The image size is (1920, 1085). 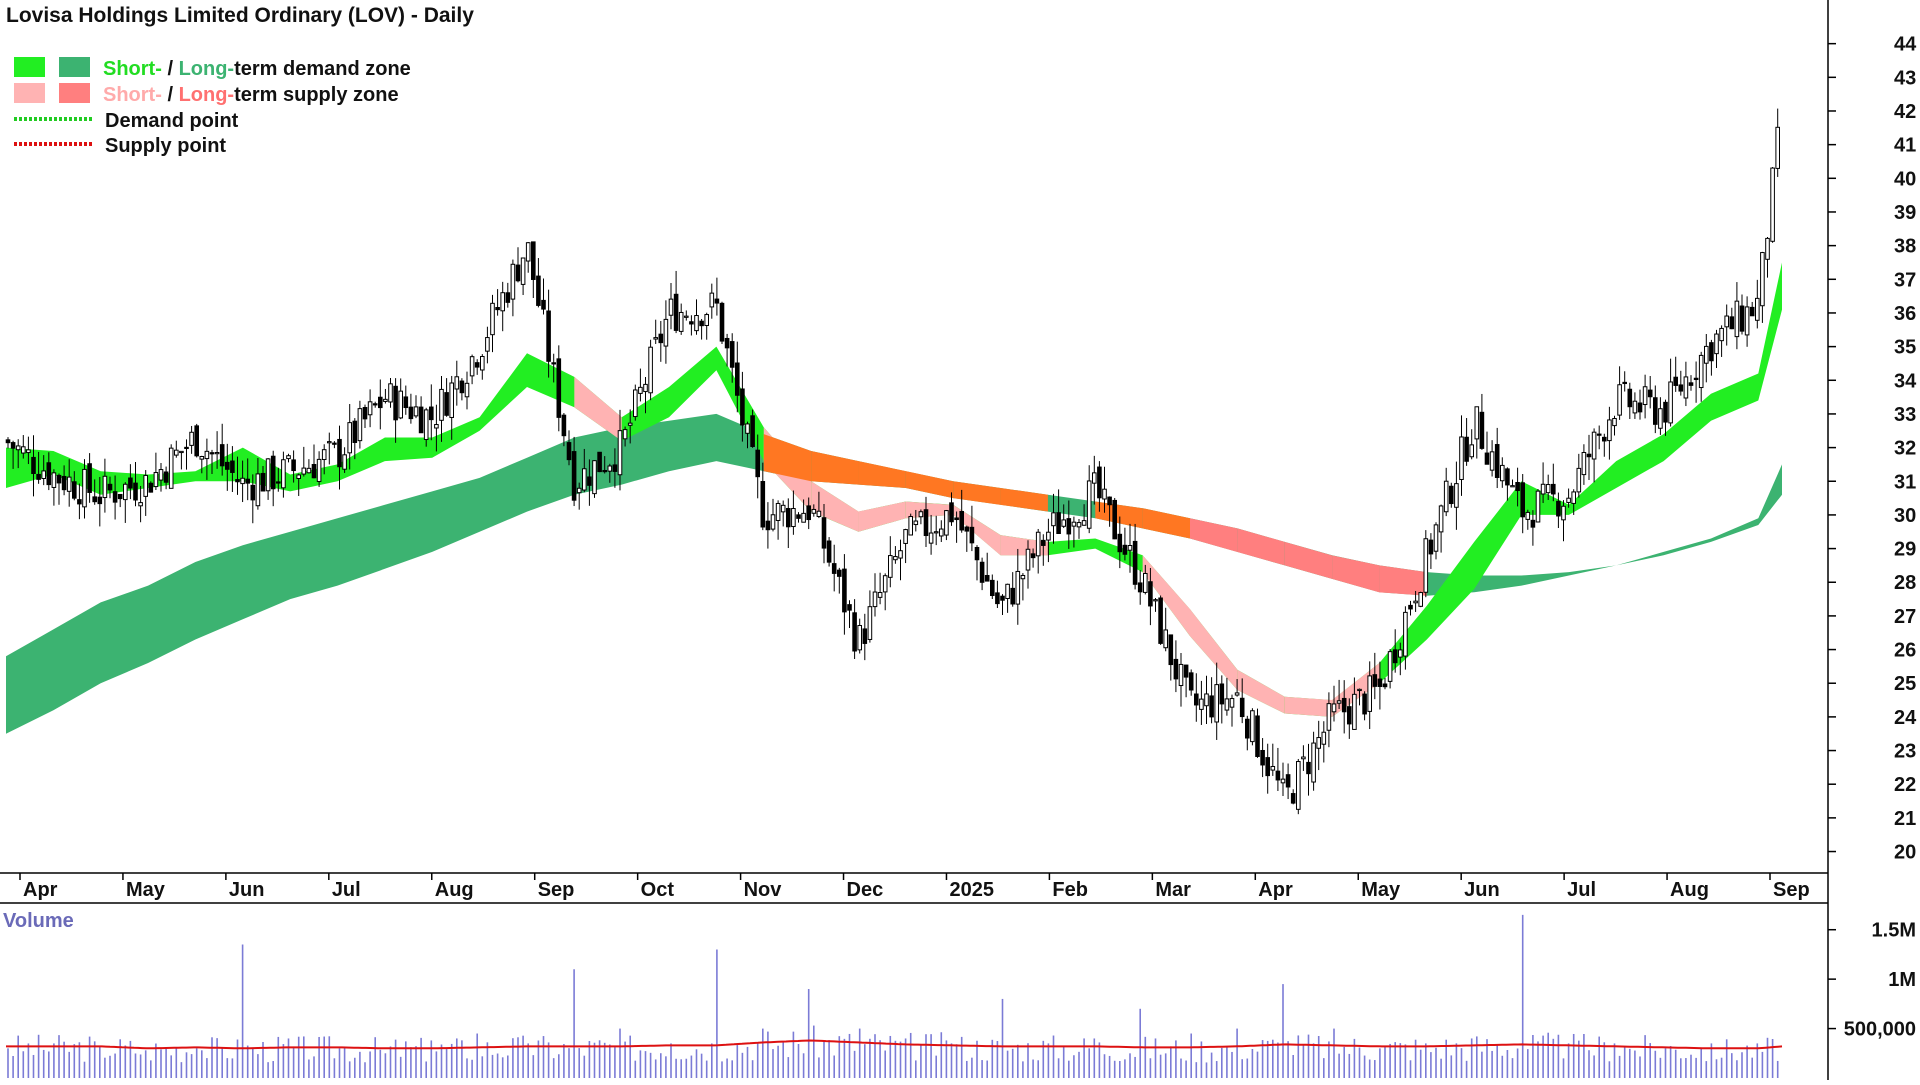 What do you see at coordinates (146, 890) in the screenshot?
I see `time-tick-label: May` at bounding box center [146, 890].